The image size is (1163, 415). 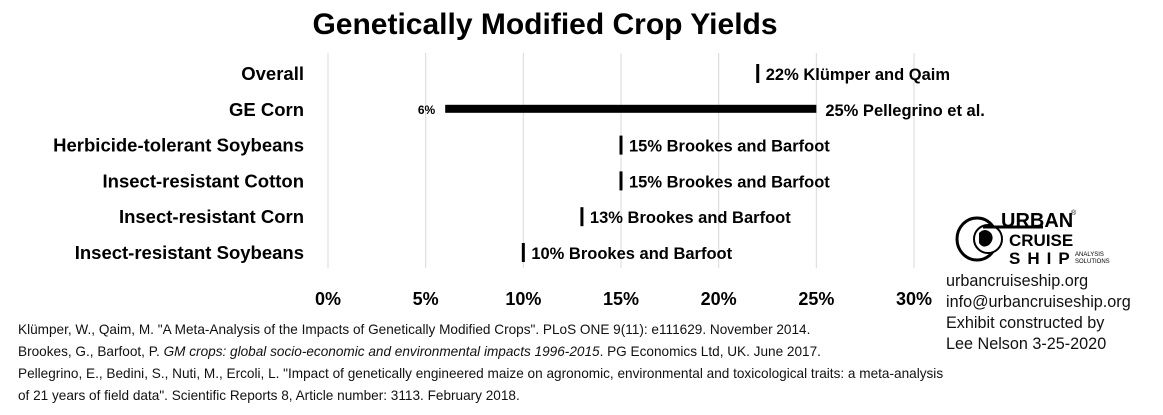 What do you see at coordinates (266, 109) in the screenshot?
I see `category-label: GE Corn` at bounding box center [266, 109].